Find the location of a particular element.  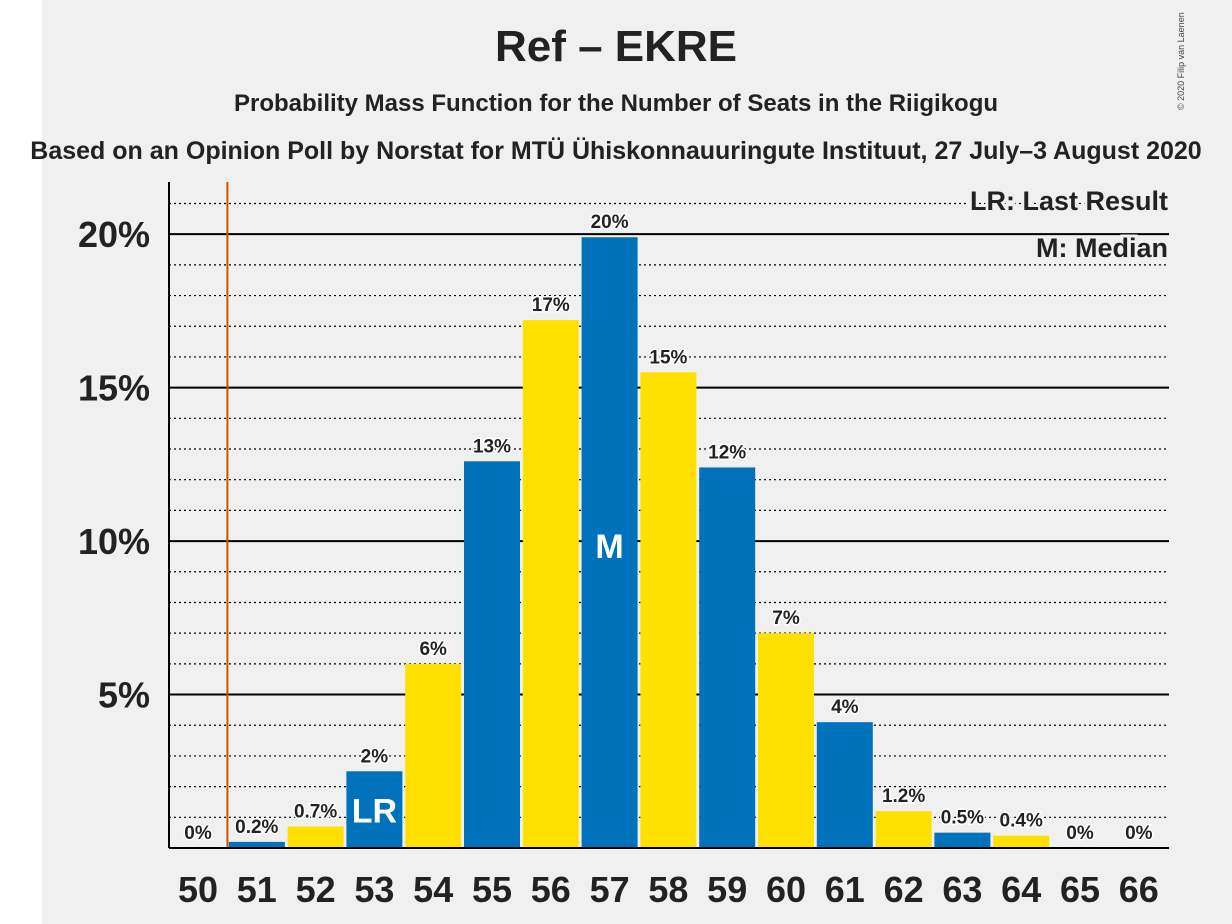

value-label: 13% is located at coordinates (492, 446).